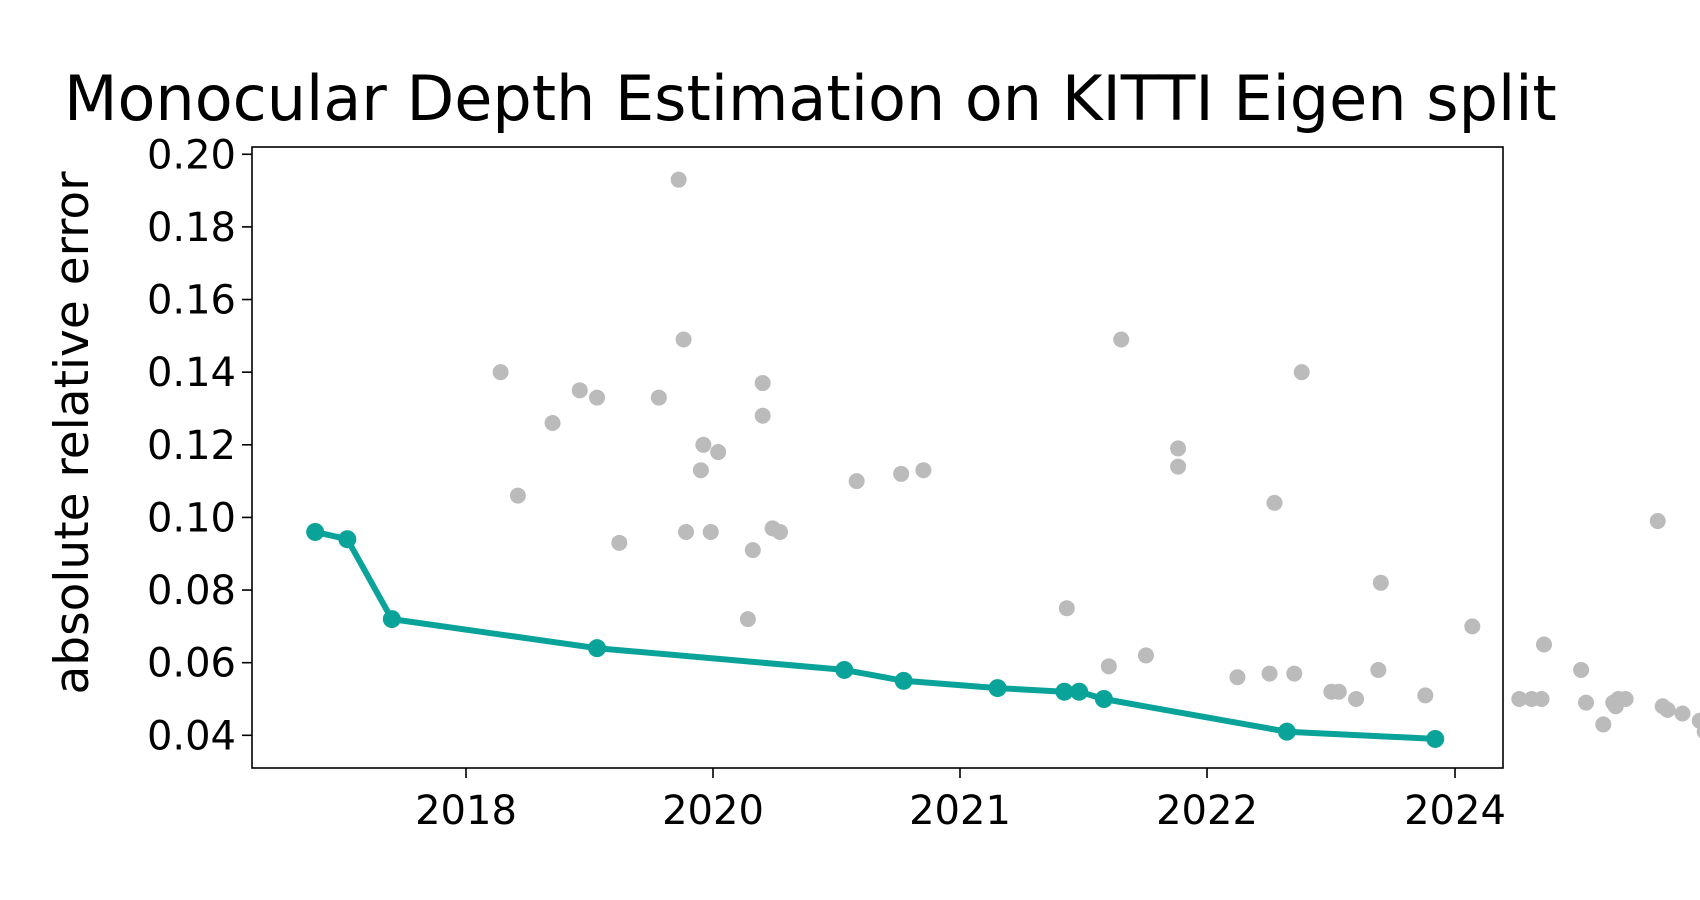 The height and width of the screenshot is (900, 1700). I want to click on x-tick-label: 2024, so click(1455, 811).